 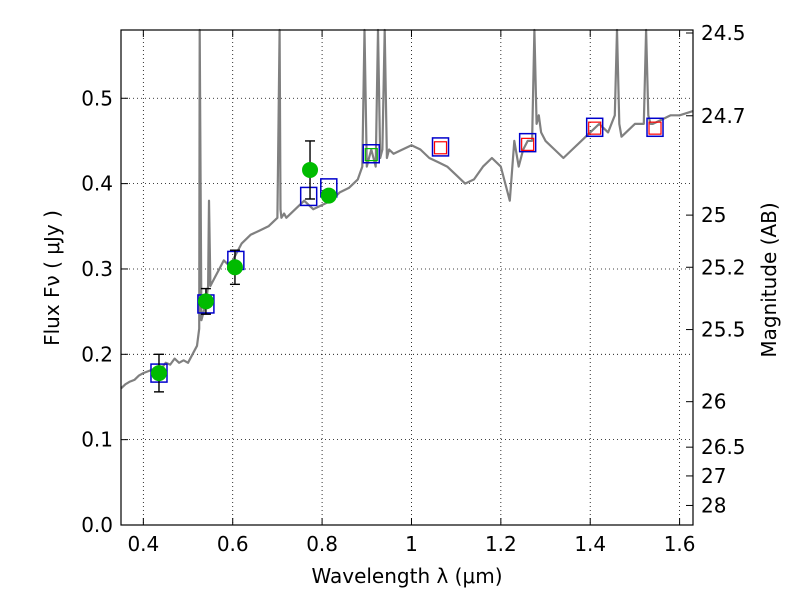 I want to click on x-tick-label: 0.6, so click(x=233, y=544).